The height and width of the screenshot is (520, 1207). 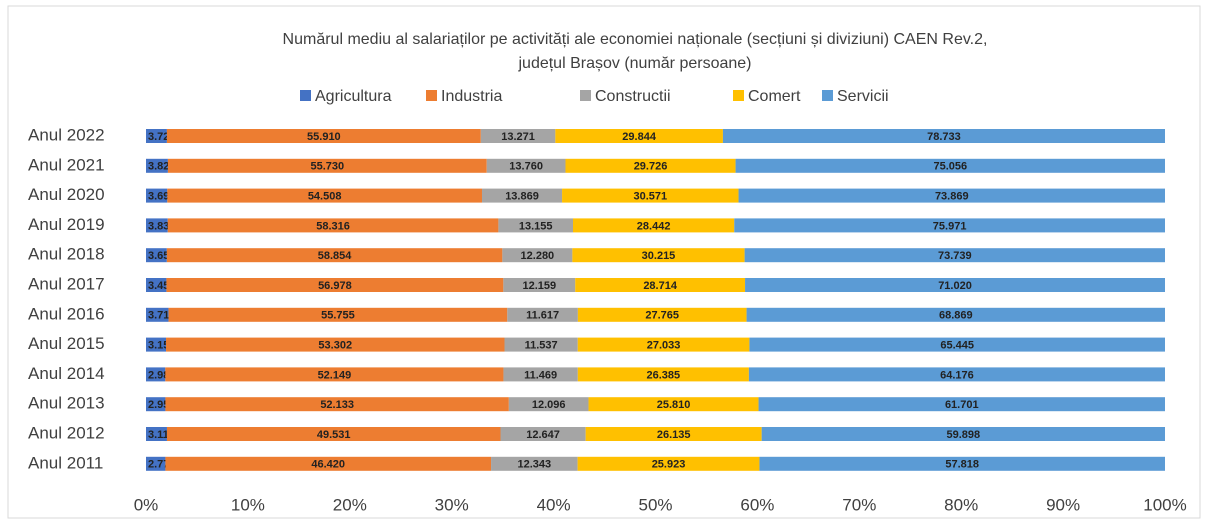 What do you see at coordinates (962, 405) in the screenshot?
I see `data-label: 61.701` at bounding box center [962, 405].